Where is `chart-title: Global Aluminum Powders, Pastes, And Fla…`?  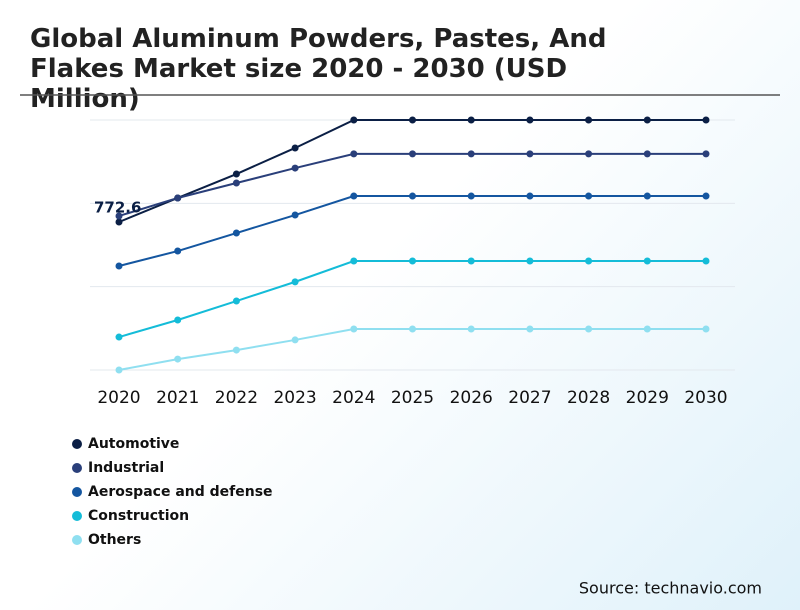
chart-title: Global Aluminum Powders, Pastes, And Fla… is located at coordinates (318, 69).